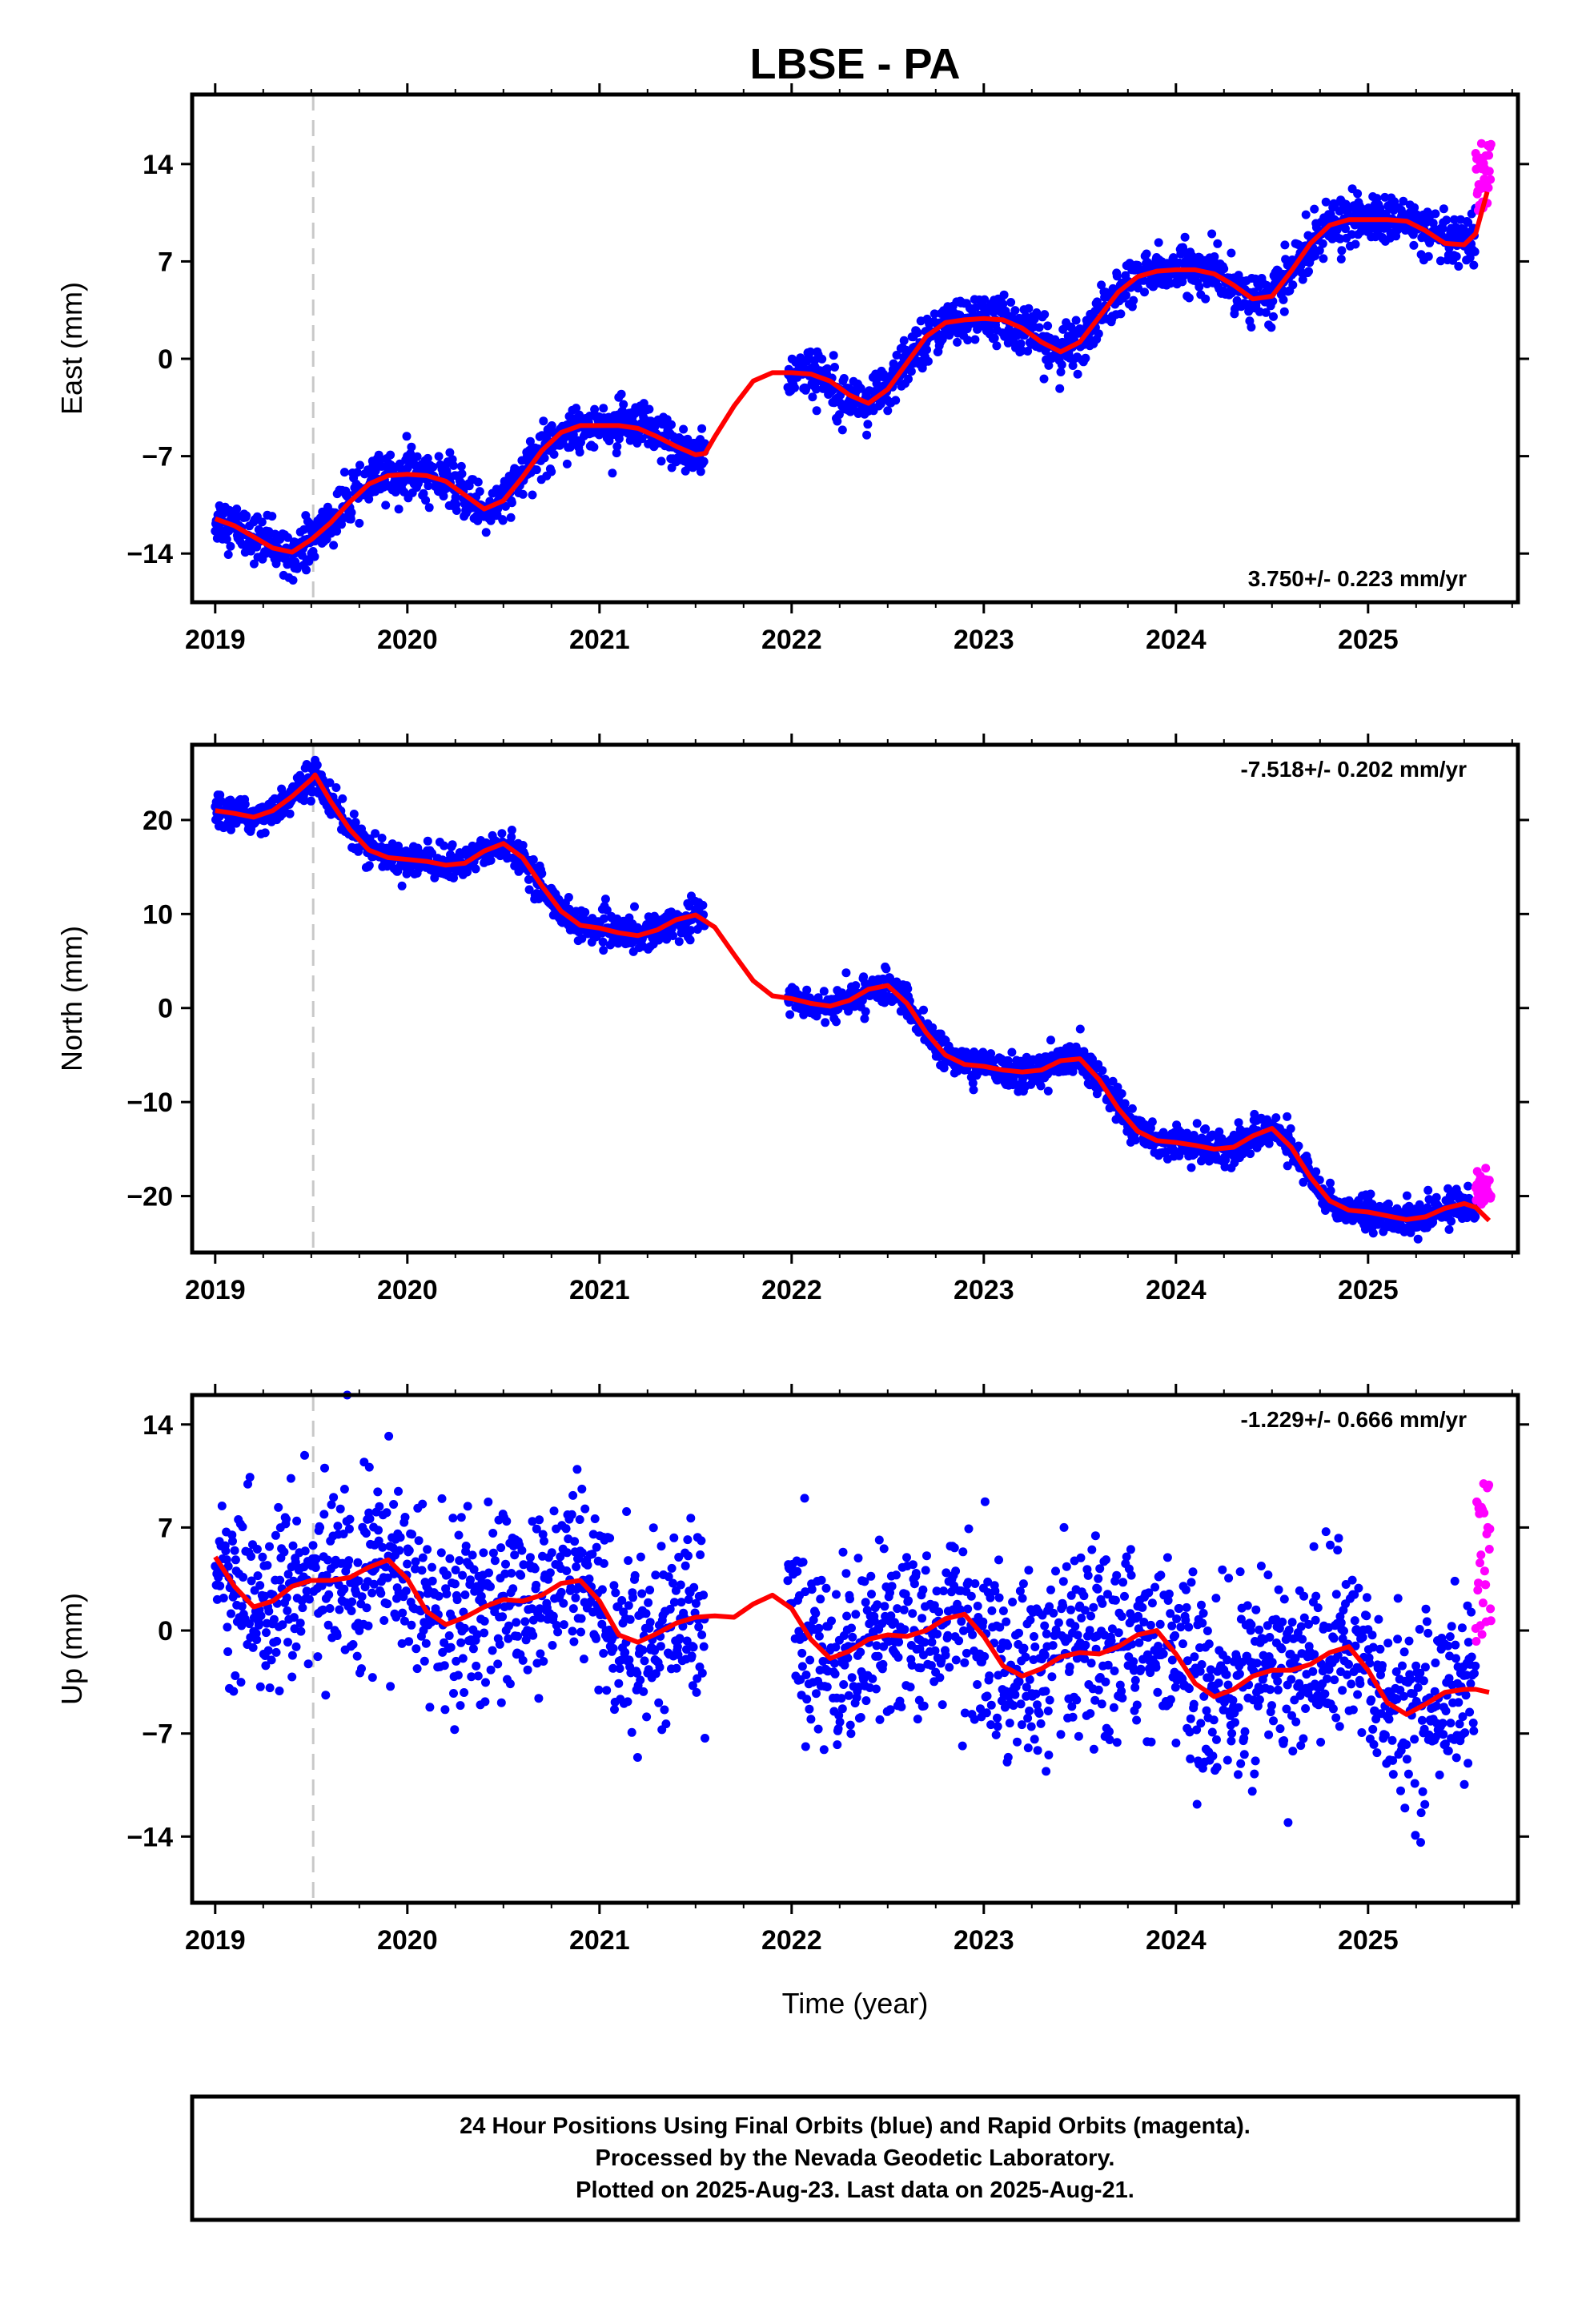  I want to click on north-x-tick-label-2020: 2020, so click(407, 1290).